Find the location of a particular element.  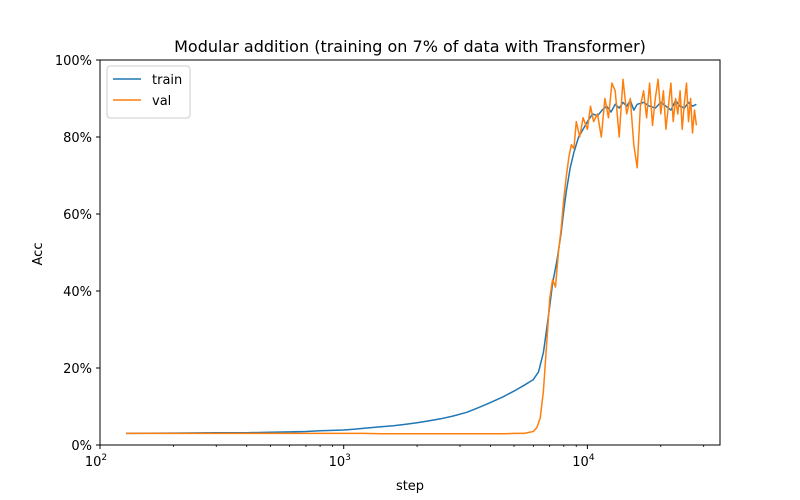

x-tick-label: 10⁴ is located at coordinates (583, 461).